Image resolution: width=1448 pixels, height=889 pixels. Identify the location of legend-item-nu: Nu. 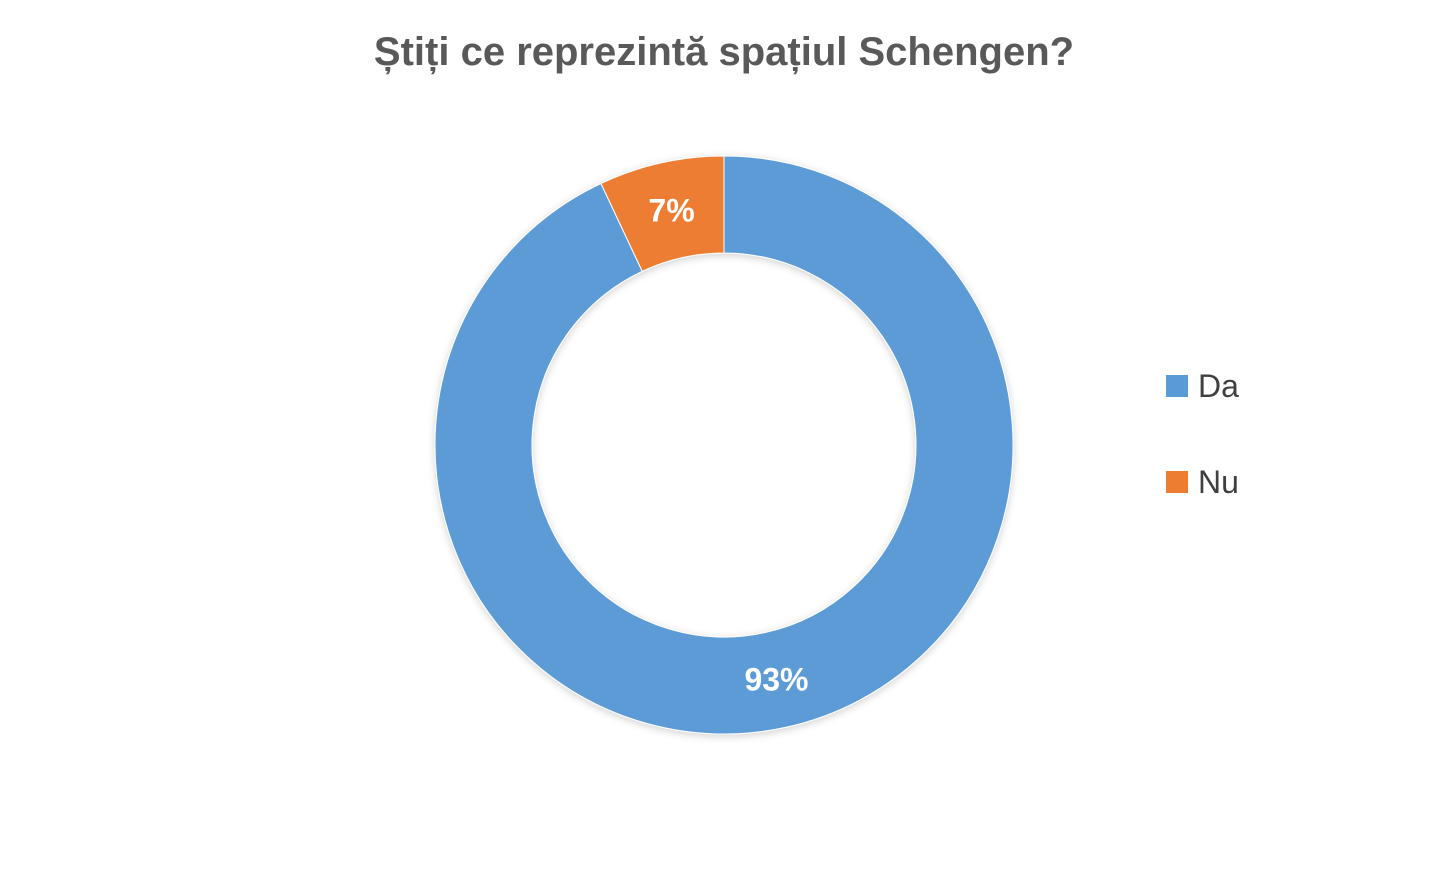
(1202, 482).